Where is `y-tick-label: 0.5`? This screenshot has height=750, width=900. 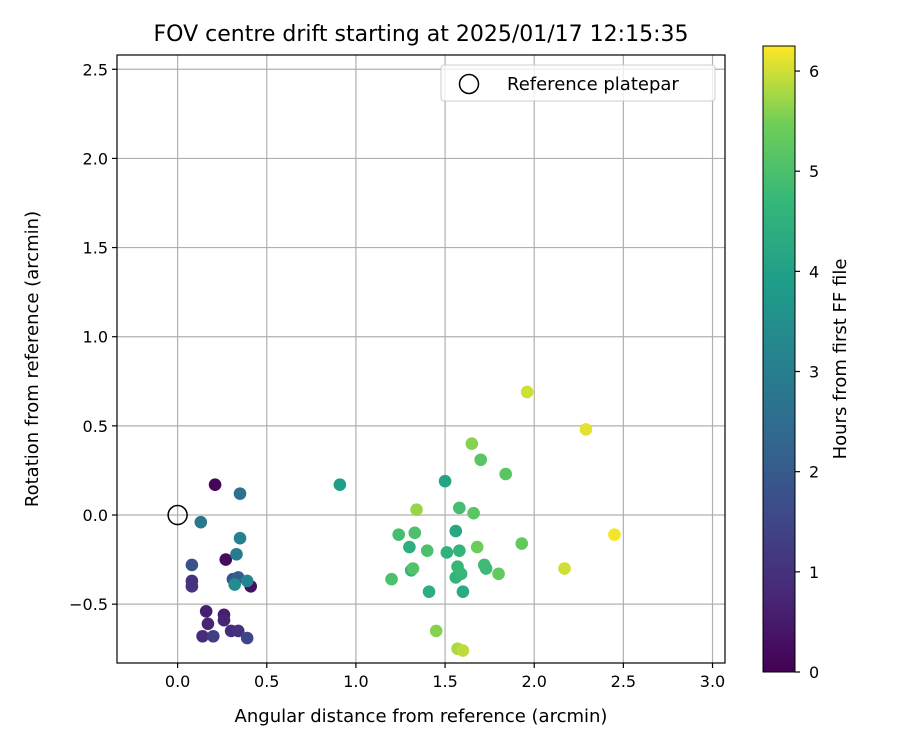
y-tick-label: 0.5 is located at coordinates (95, 426).